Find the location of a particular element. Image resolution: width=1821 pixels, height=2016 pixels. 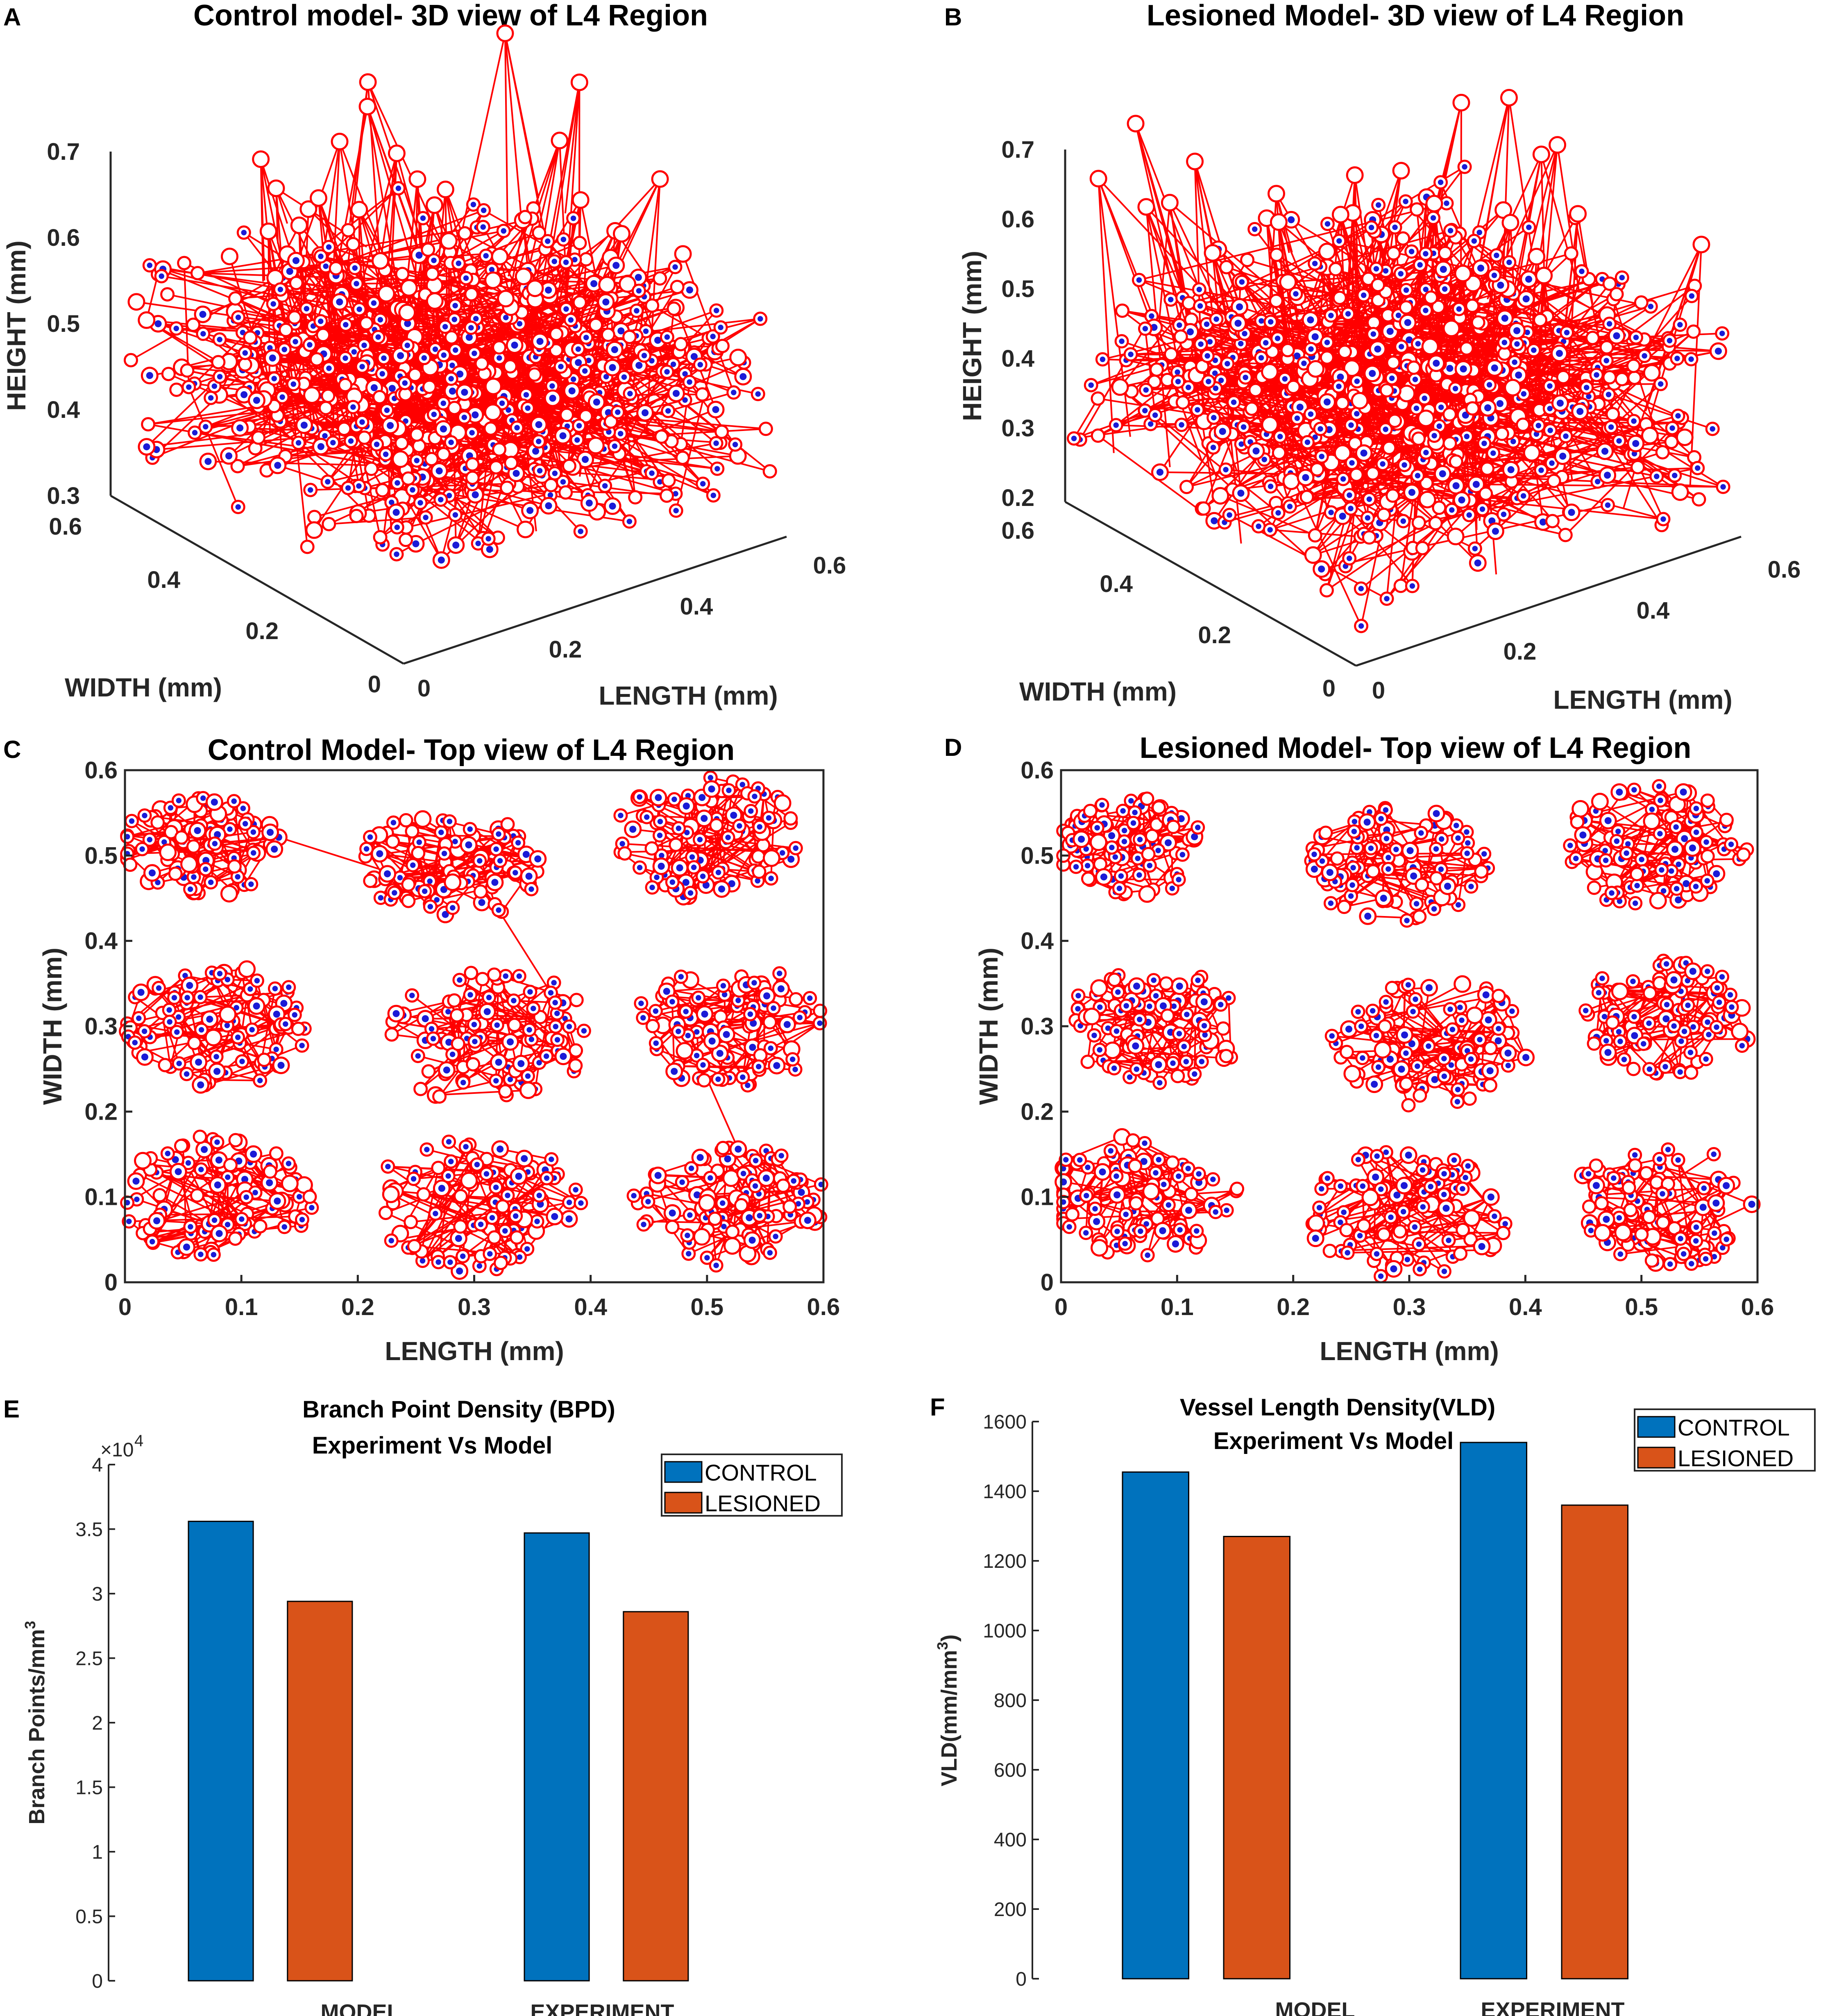

y-tick: 0.2 is located at coordinates (1214, 635).